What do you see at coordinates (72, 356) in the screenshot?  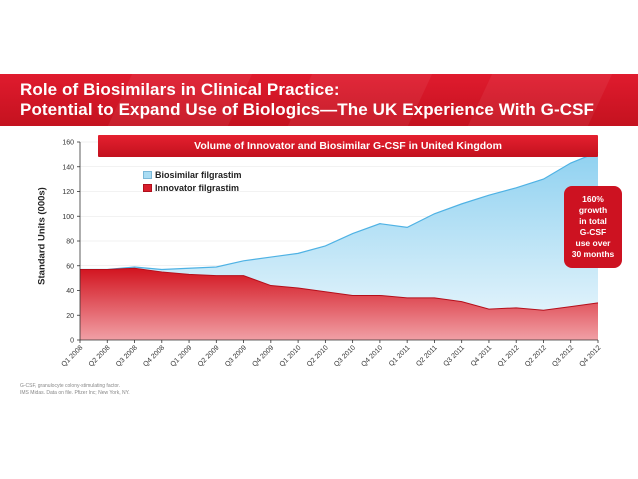 I see `x-tick-label: Q1 2008` at bounding box center [72, 356].